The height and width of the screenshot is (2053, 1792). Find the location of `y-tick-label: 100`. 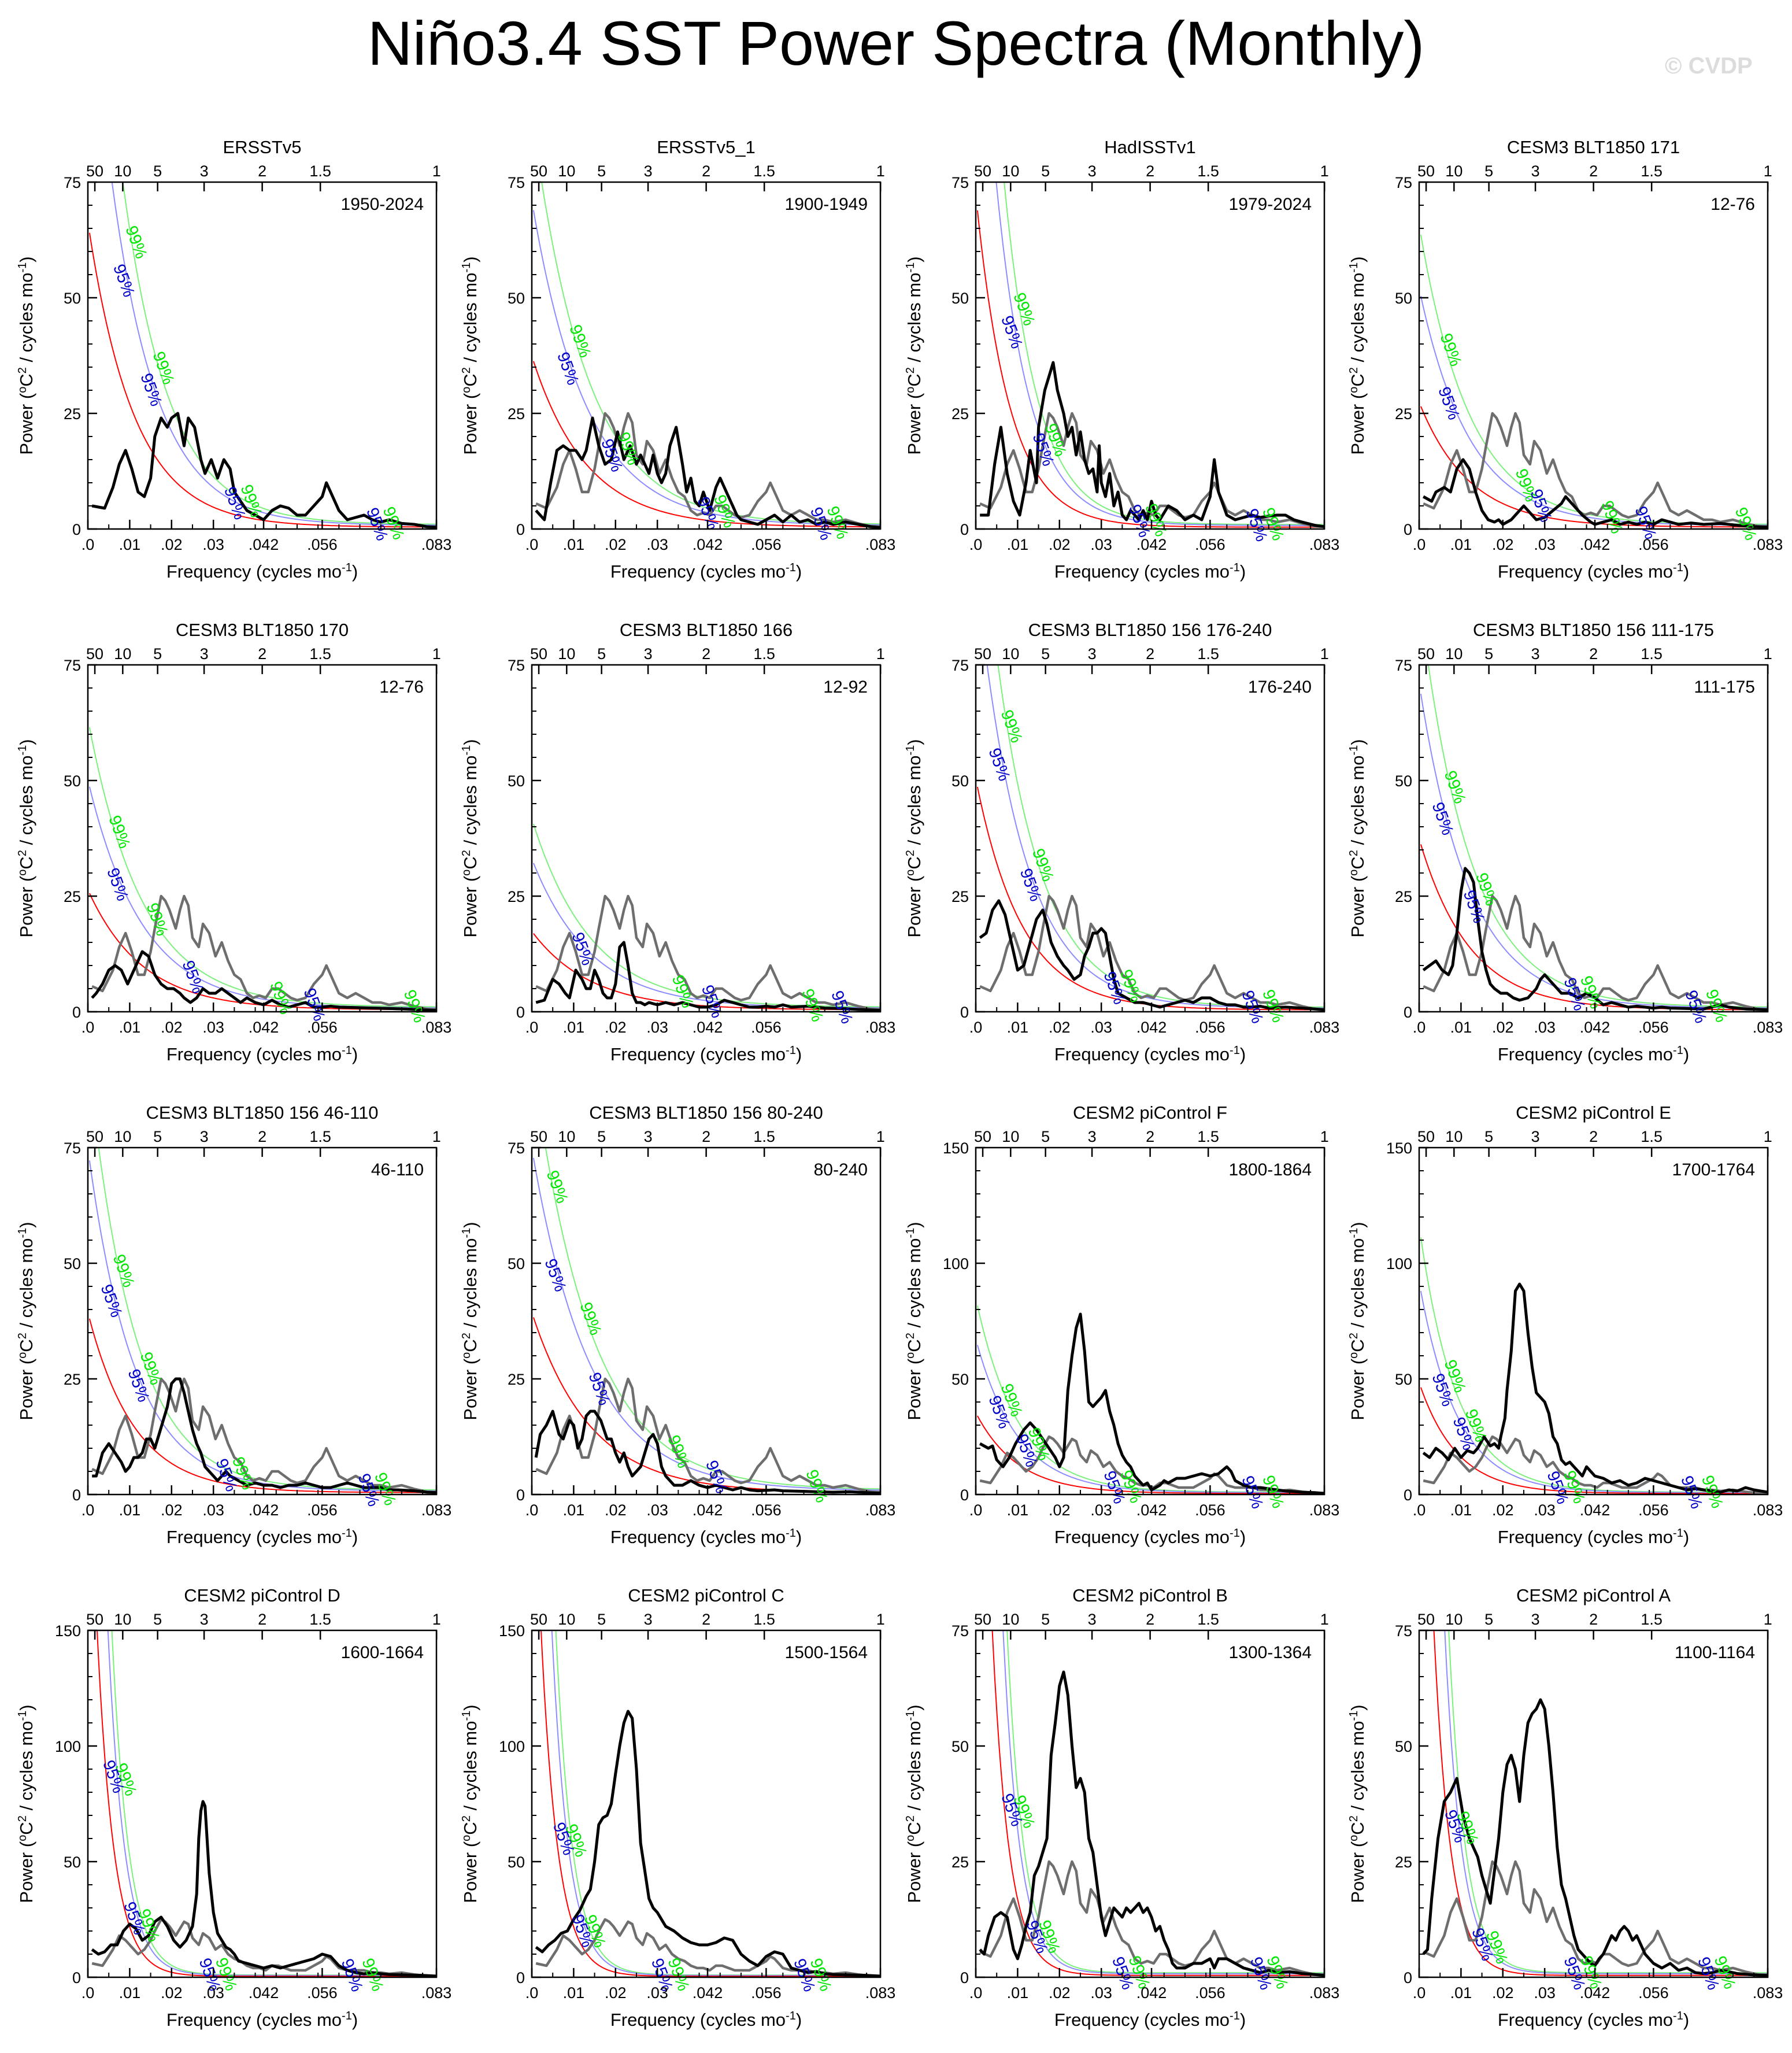

y-tick-label: 100 is located at coordinates (956, 1264).